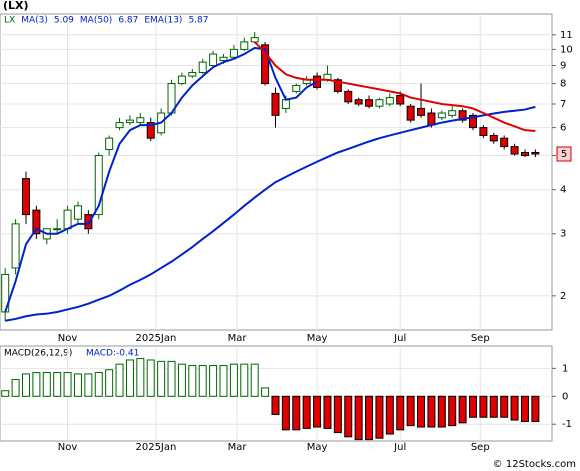 The image size is (580, 471). Describe the element at coordinates (565, 396) in the screenshot. I see `y-tick-label: 0` at that location.